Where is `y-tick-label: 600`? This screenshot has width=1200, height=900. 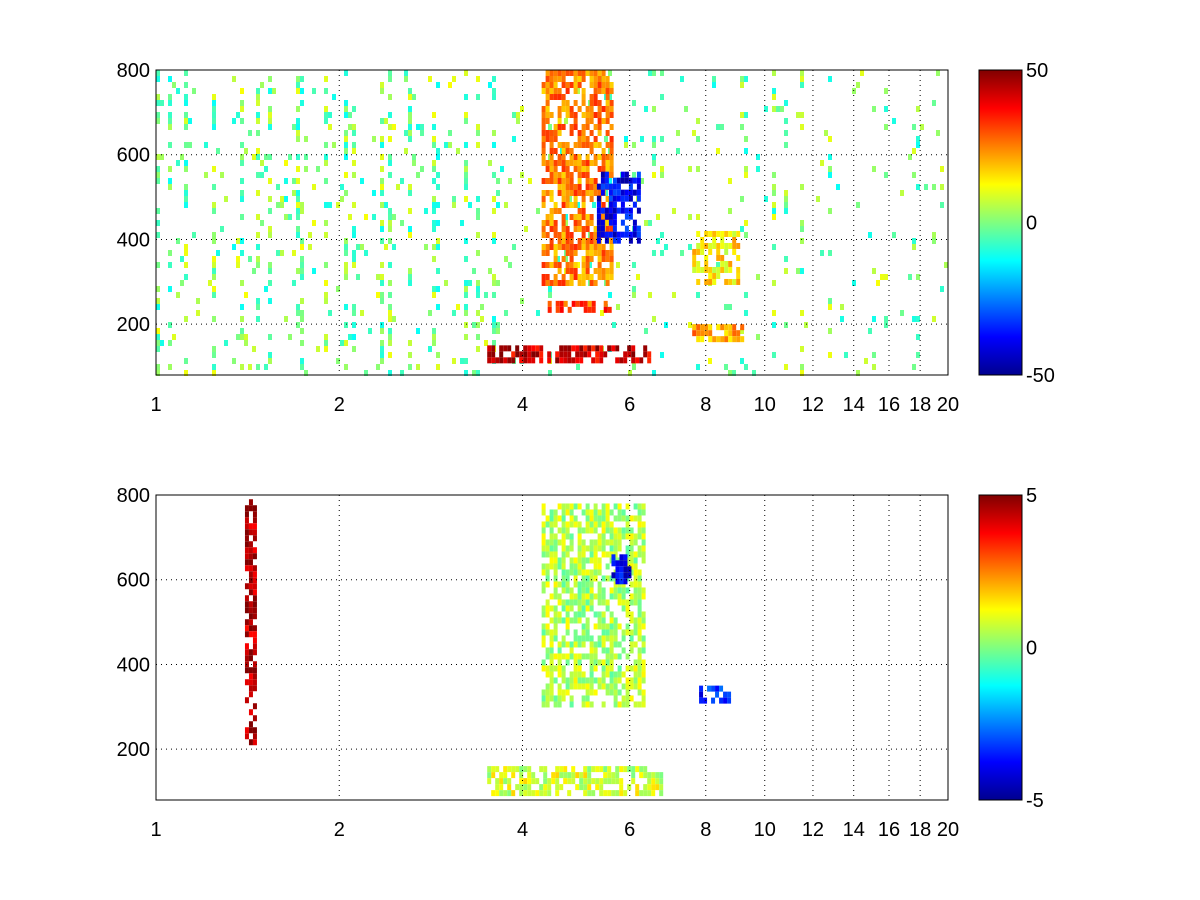 y-tick-label: 600 is located at coordinates (133, 581).